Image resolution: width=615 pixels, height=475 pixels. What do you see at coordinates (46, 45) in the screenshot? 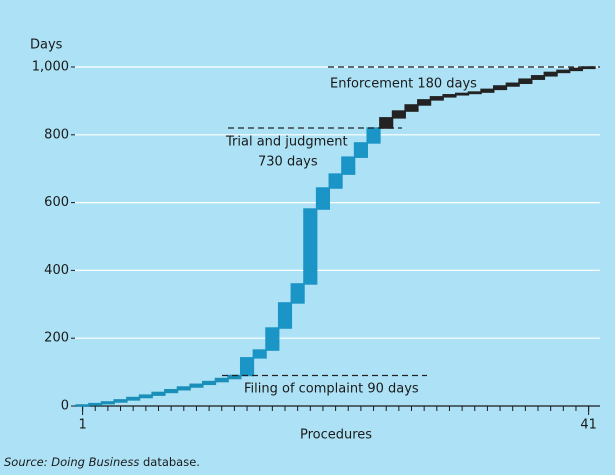
I see `y-axis-label: Days` at bounding box center [46, 45].